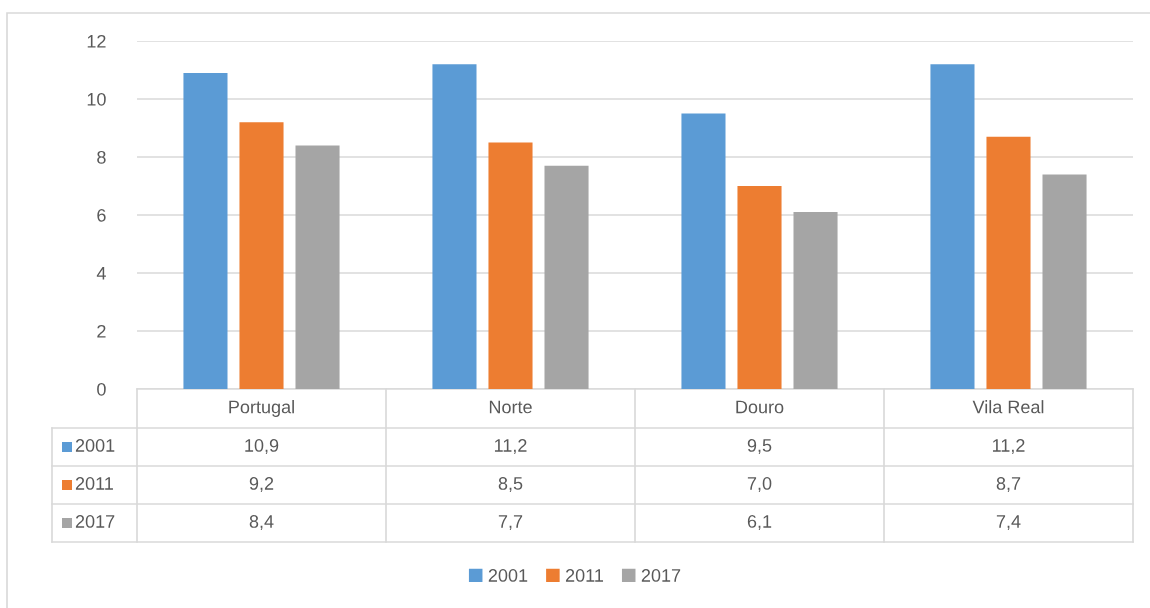  What do you see at coordinates (101, 273) in the screenshot?
I see `y-tick-label: 4` at bounding box center [101, 273].